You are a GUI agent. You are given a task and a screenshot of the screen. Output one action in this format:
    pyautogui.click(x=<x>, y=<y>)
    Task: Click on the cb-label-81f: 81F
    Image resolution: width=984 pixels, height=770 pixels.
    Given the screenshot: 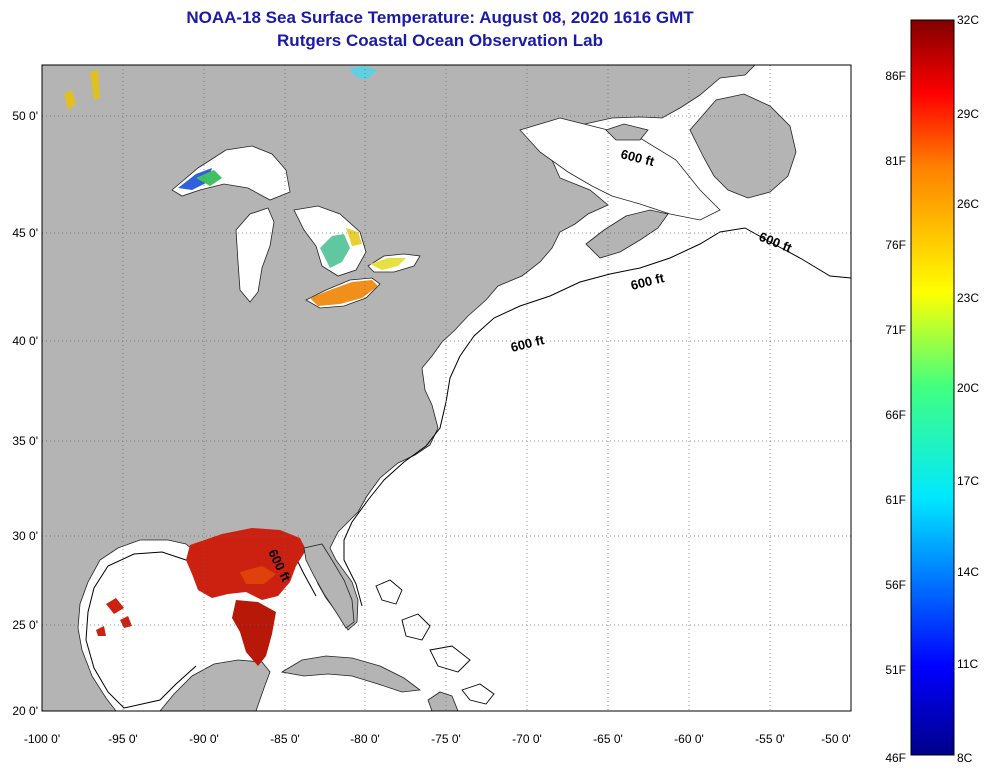 What is the action you would take?
    pyautogui.click(x=895, y=161)
    